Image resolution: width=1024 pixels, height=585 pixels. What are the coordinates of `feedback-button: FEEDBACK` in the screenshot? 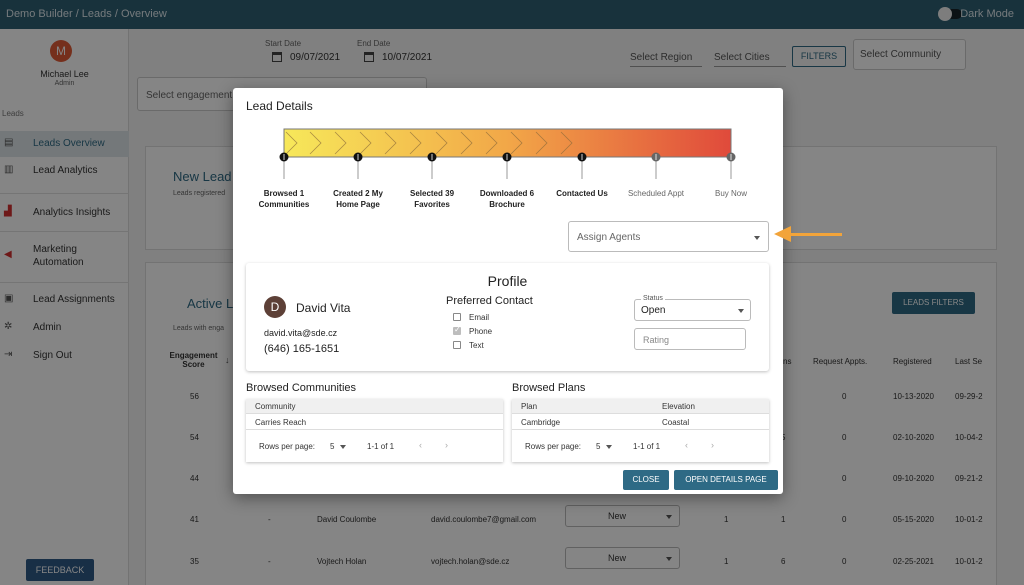 It's located at (60, 570).